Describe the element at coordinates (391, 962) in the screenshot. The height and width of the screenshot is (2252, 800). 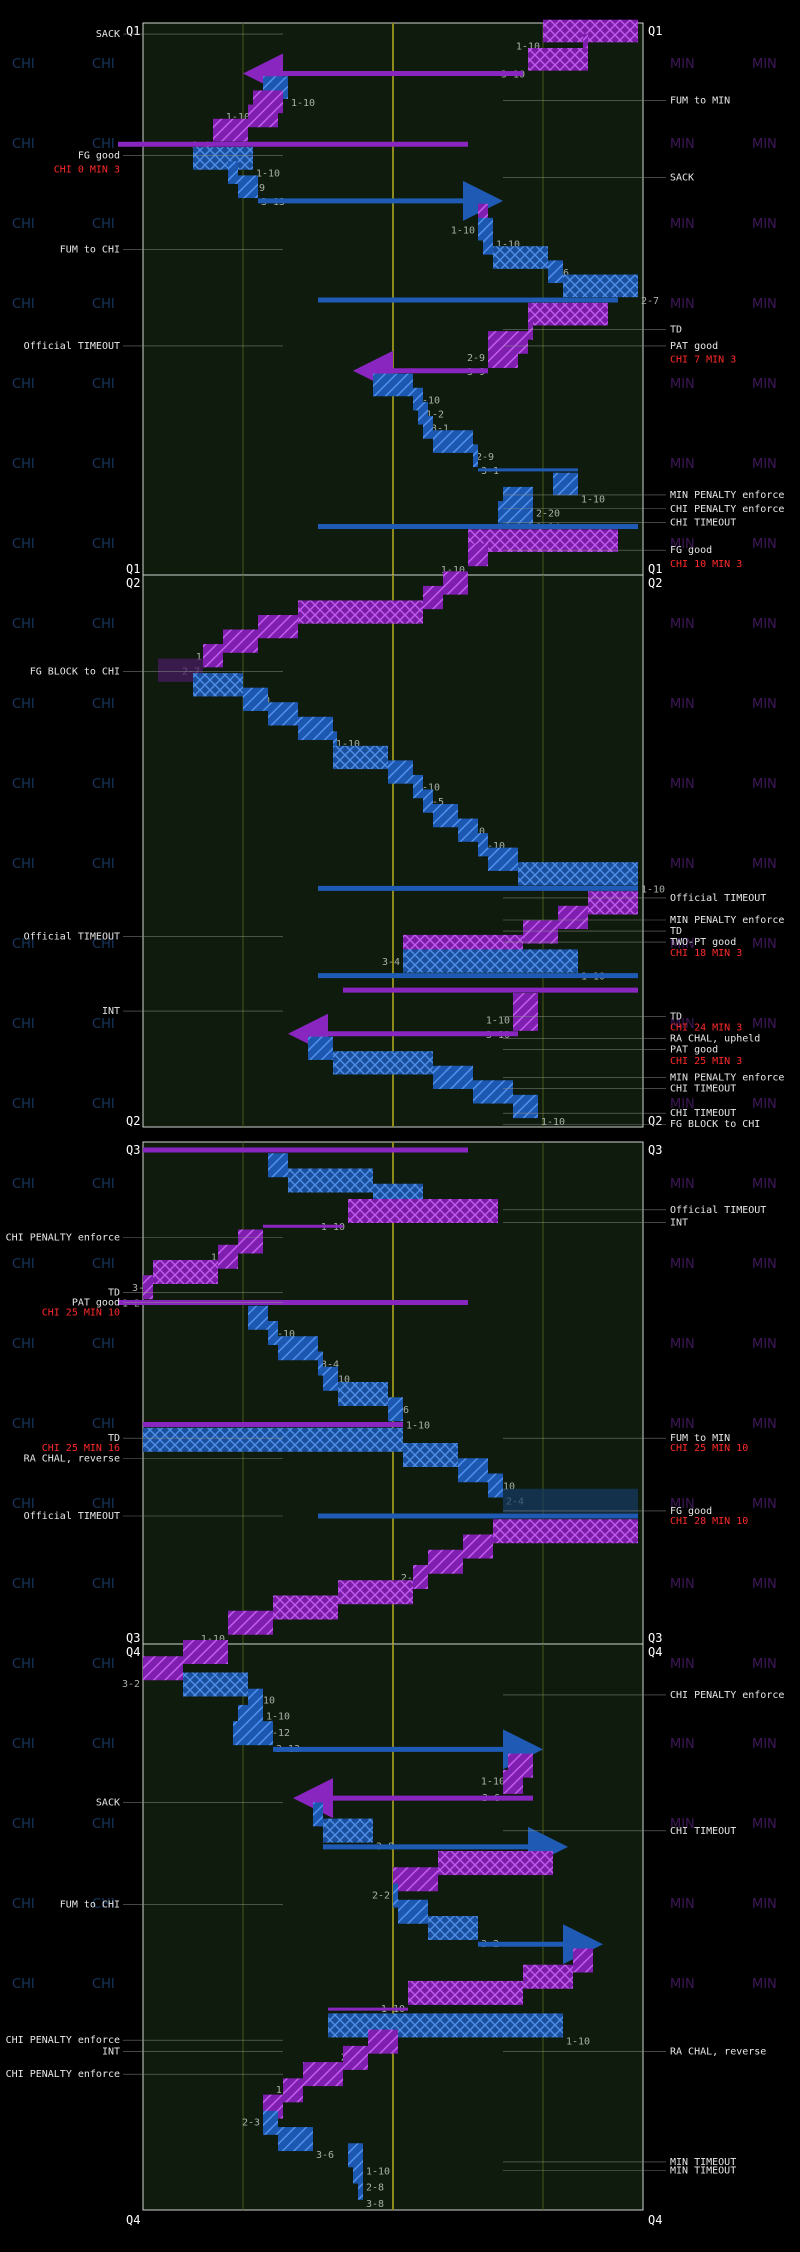
I see `play-label: 3-4` at that location.